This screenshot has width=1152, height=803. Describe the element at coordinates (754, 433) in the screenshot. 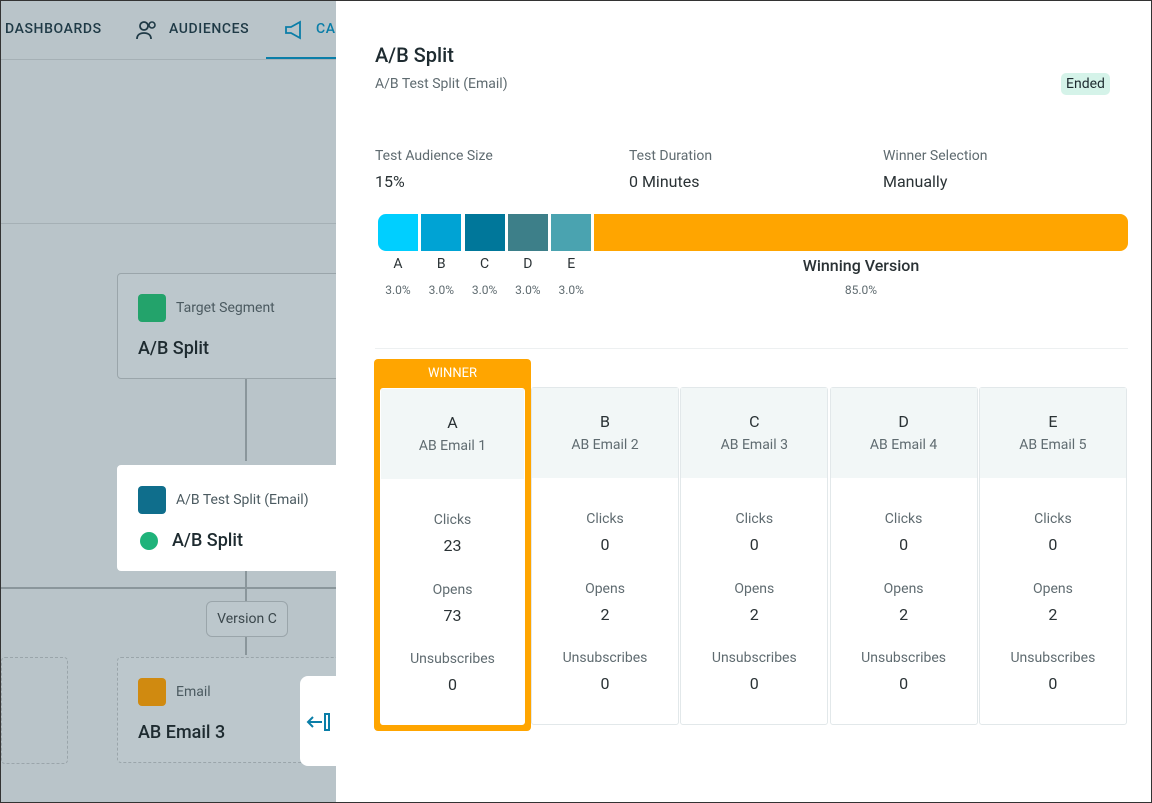

I see `card-header: C AB Email 3` at that location.